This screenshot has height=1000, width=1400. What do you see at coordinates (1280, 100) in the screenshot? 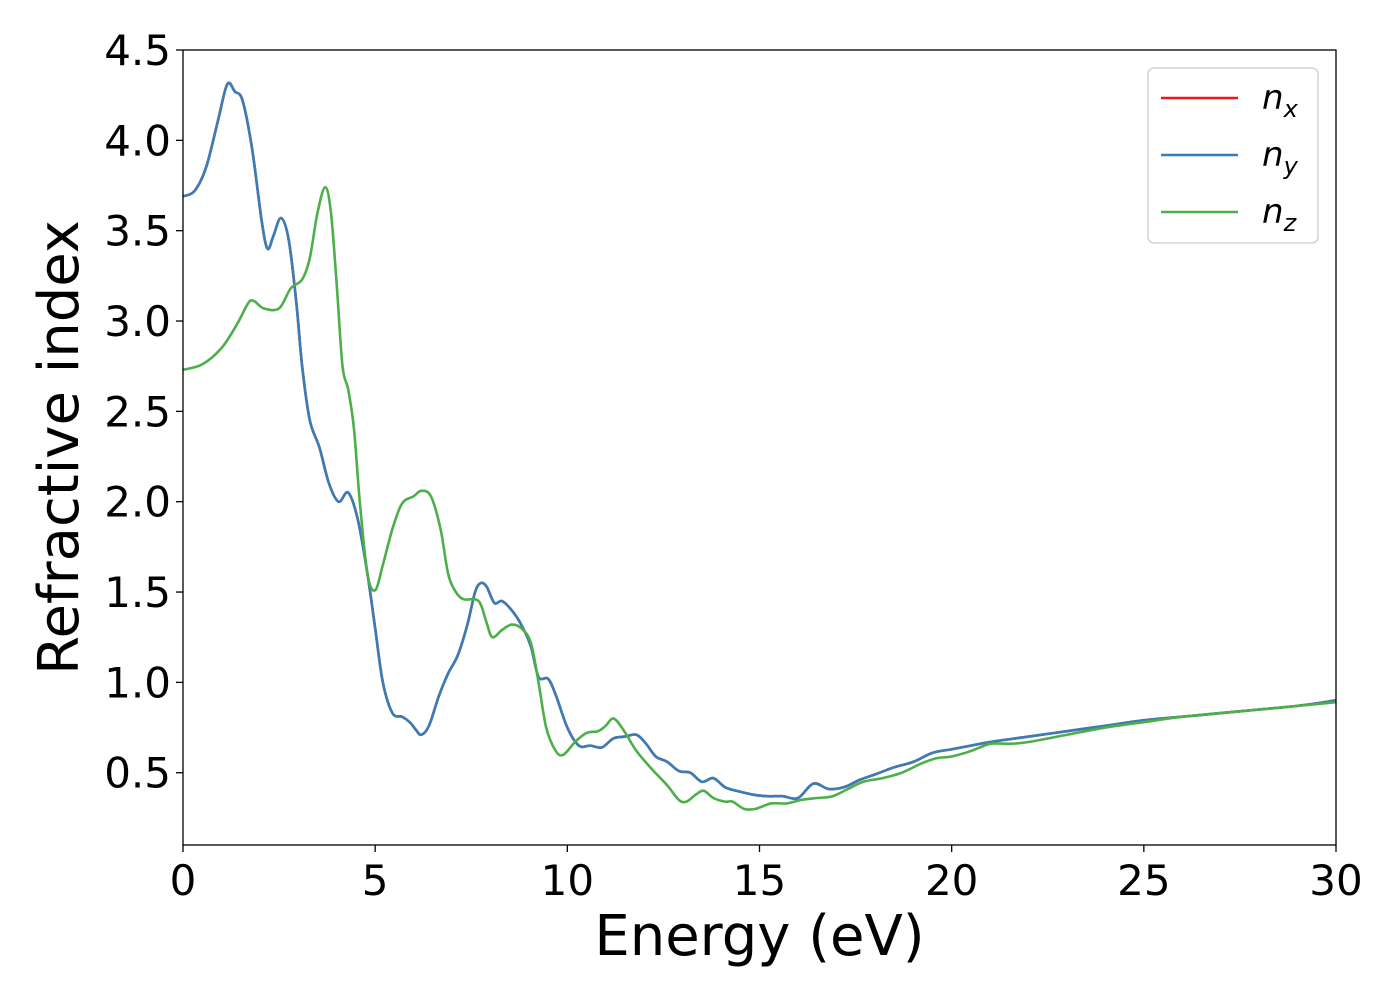
I see `legend-label-nx: nx` at bounding box center [1280, 100].